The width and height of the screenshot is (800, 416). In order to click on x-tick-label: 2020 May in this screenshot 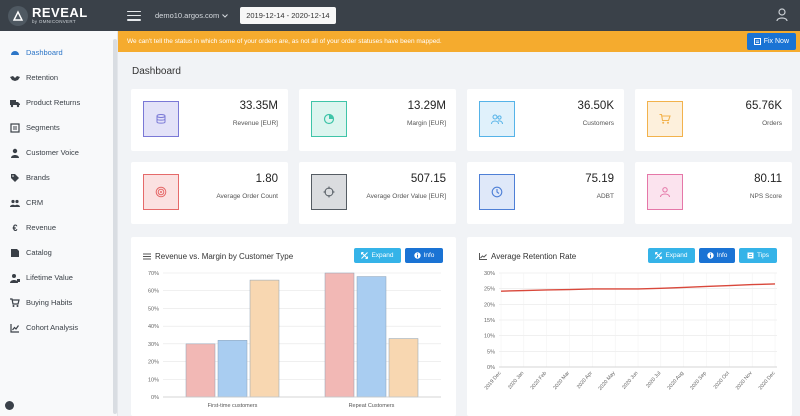, I will do `click(607, 381)`.